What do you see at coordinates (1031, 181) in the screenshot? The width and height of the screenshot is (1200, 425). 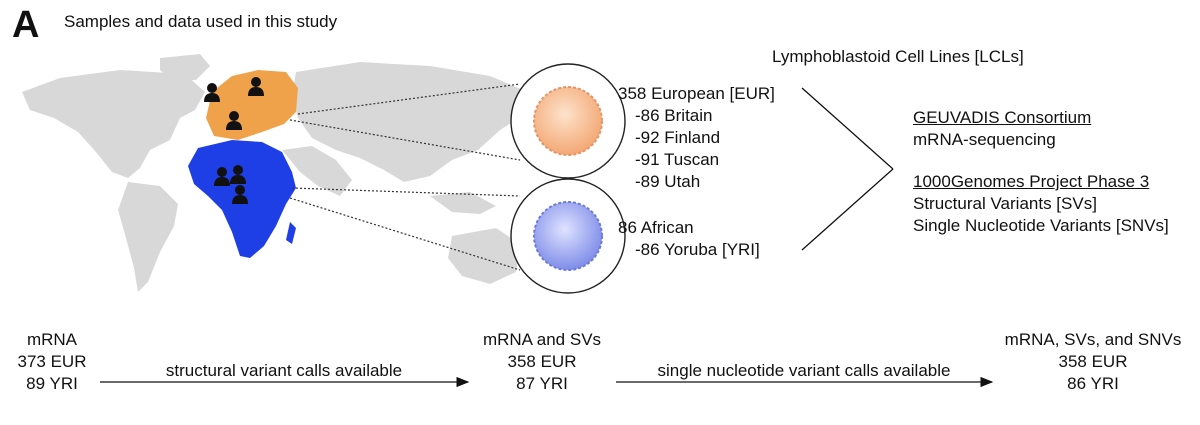 I see `thousand-genomes-name: 1000Genomes Project Phase 3` at bounding box center [1031, 181].